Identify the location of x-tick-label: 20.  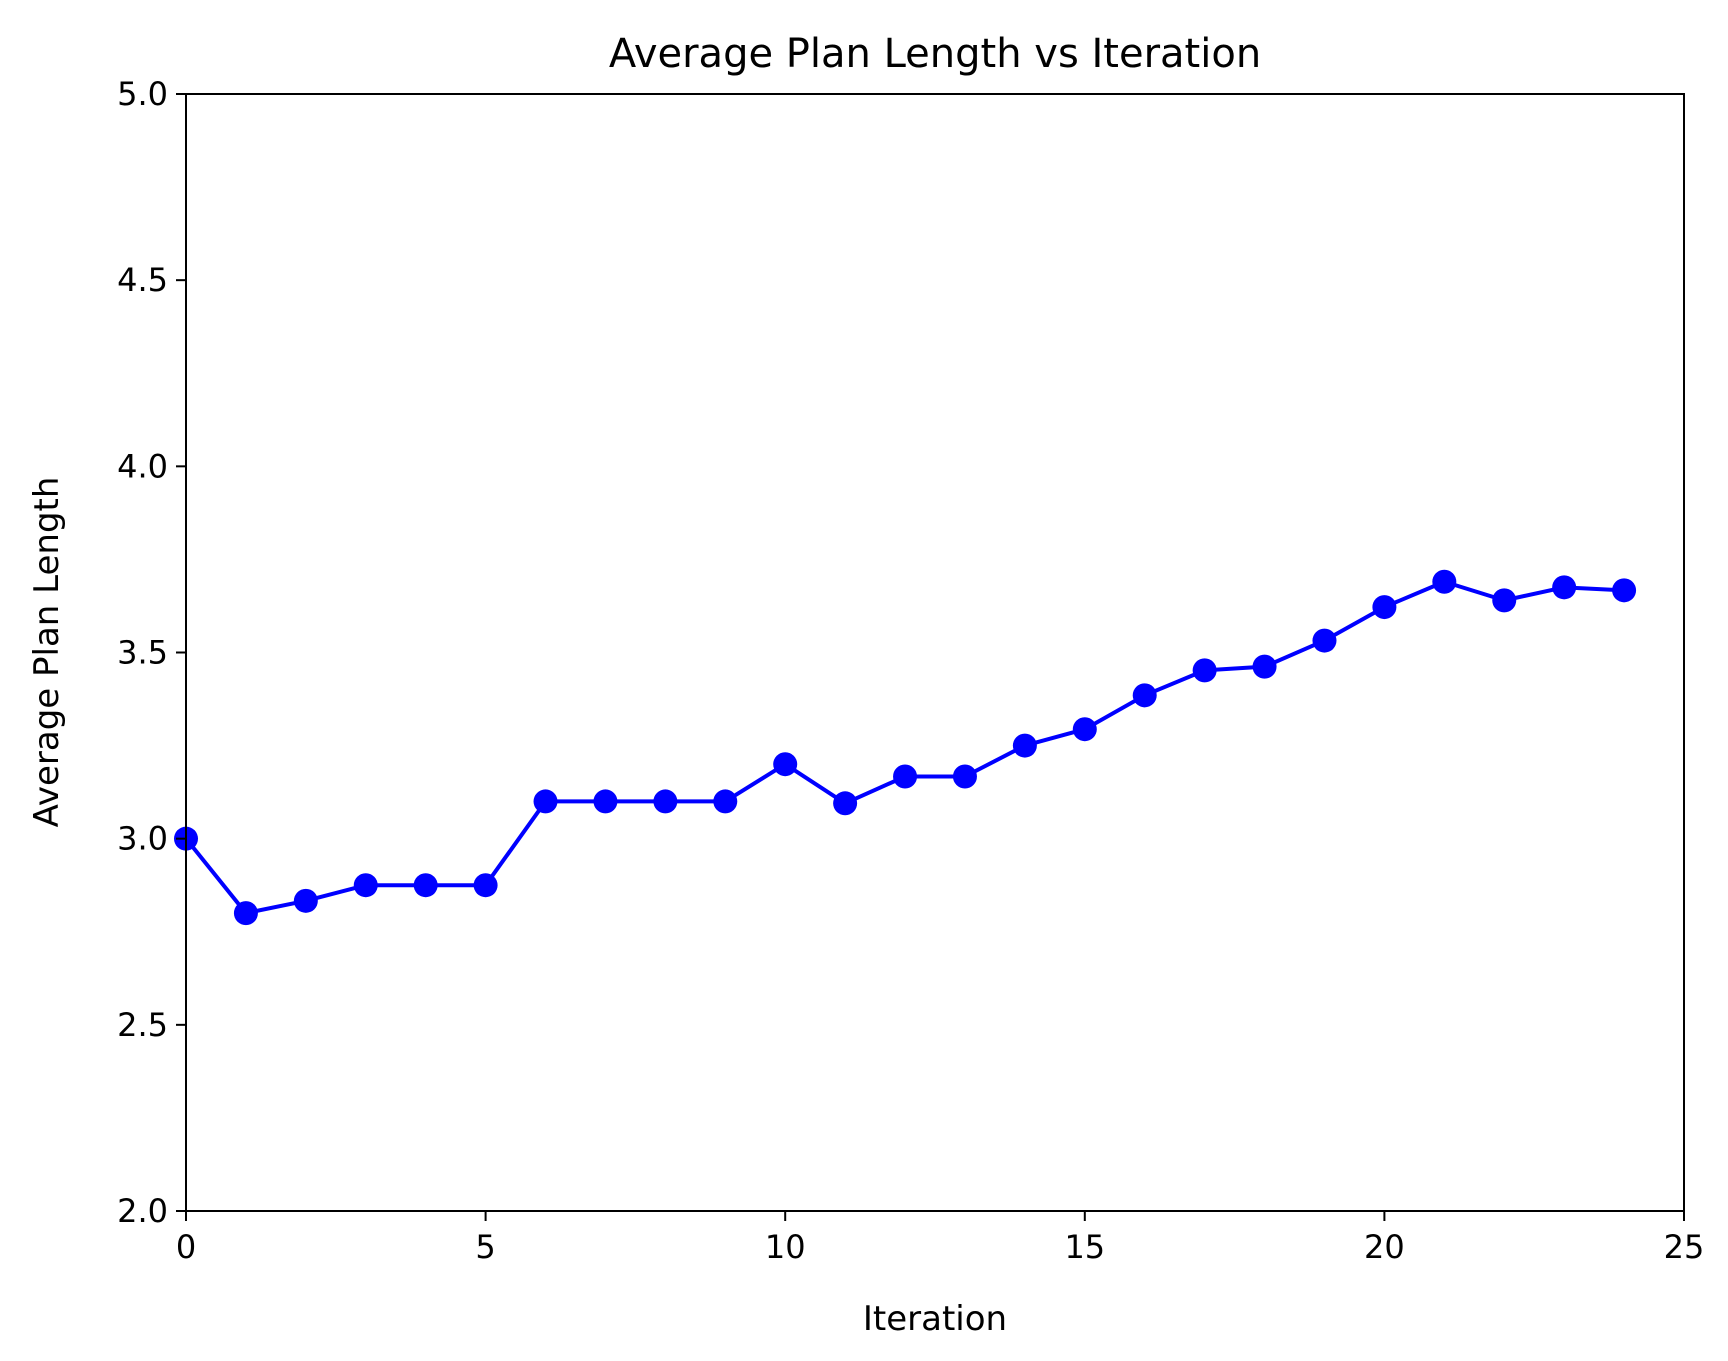
(1384, 1247).